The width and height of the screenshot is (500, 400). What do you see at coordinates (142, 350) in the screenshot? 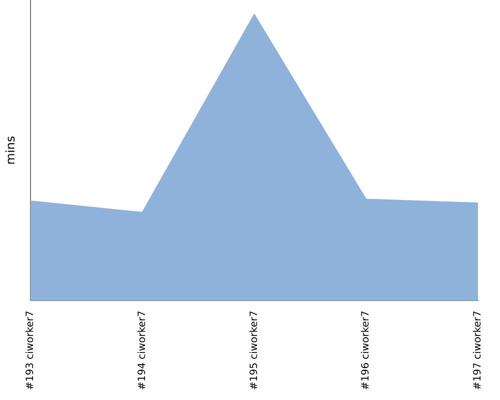
I see `x-tick-label: #194 ciworker7` at bounding box center [142, 350].